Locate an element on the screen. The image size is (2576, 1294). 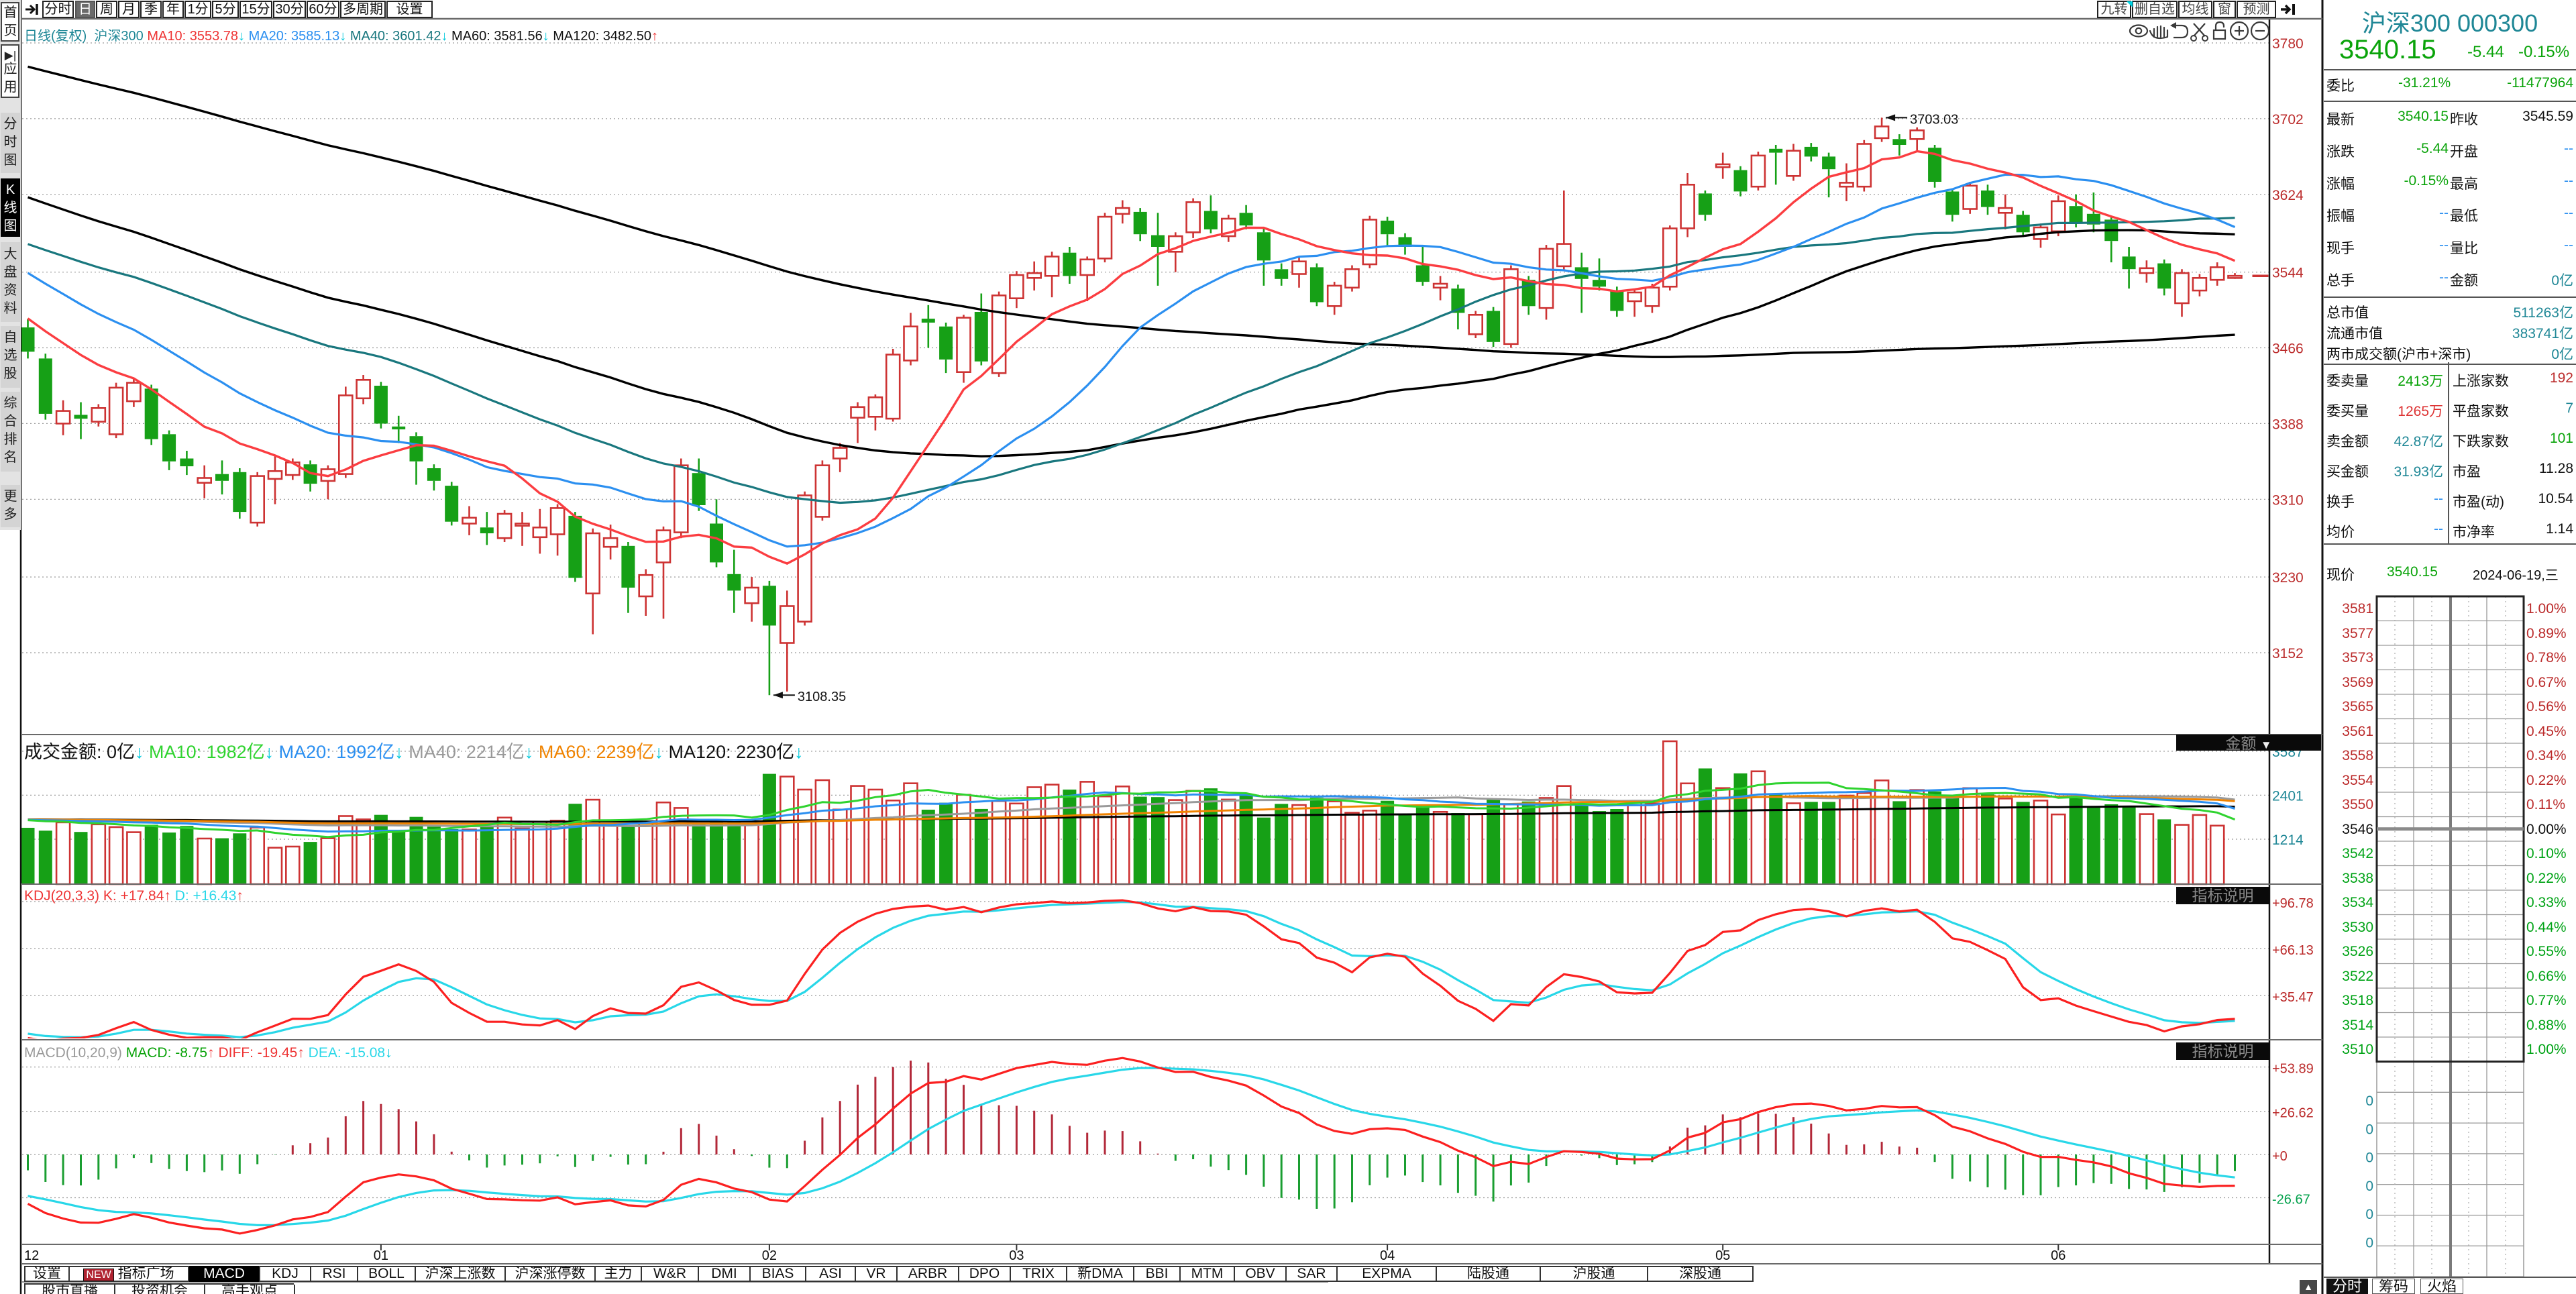
svg-text: -26.67 is located at coordinates (2291, 1200).